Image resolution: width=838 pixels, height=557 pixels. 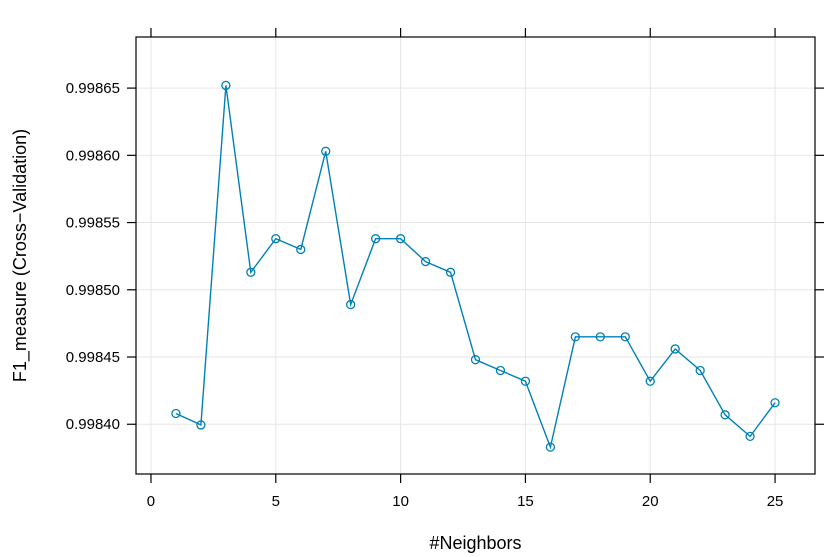 I want to click on x-tick-label: 15, so click(x=525, y=501).